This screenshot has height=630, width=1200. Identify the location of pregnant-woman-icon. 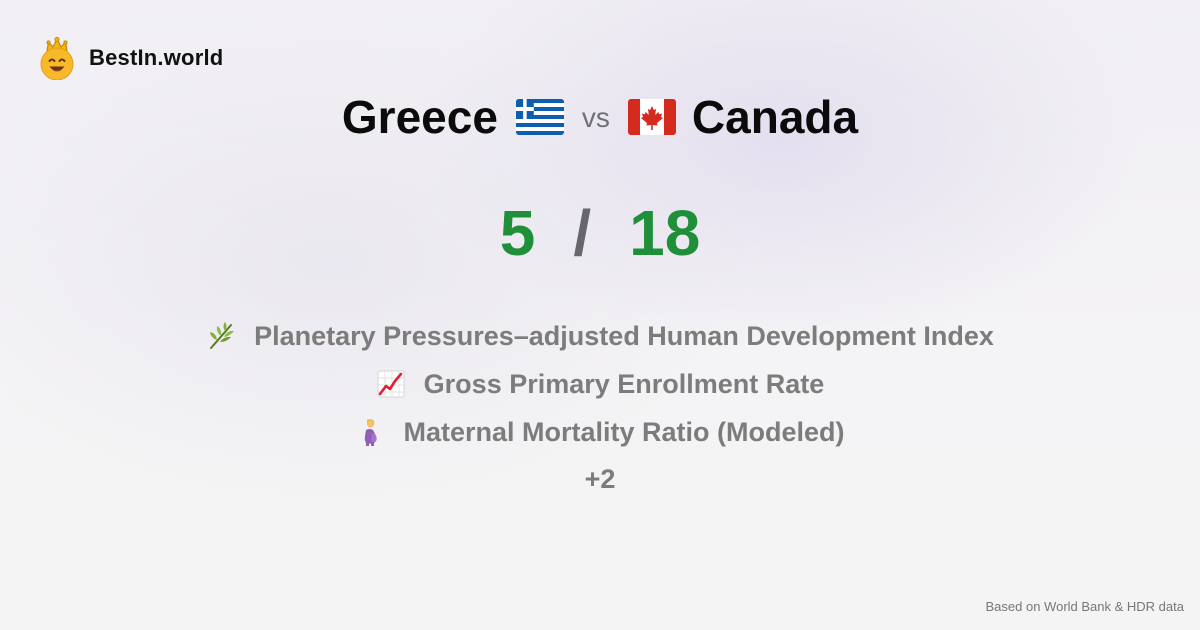
(371, 432).